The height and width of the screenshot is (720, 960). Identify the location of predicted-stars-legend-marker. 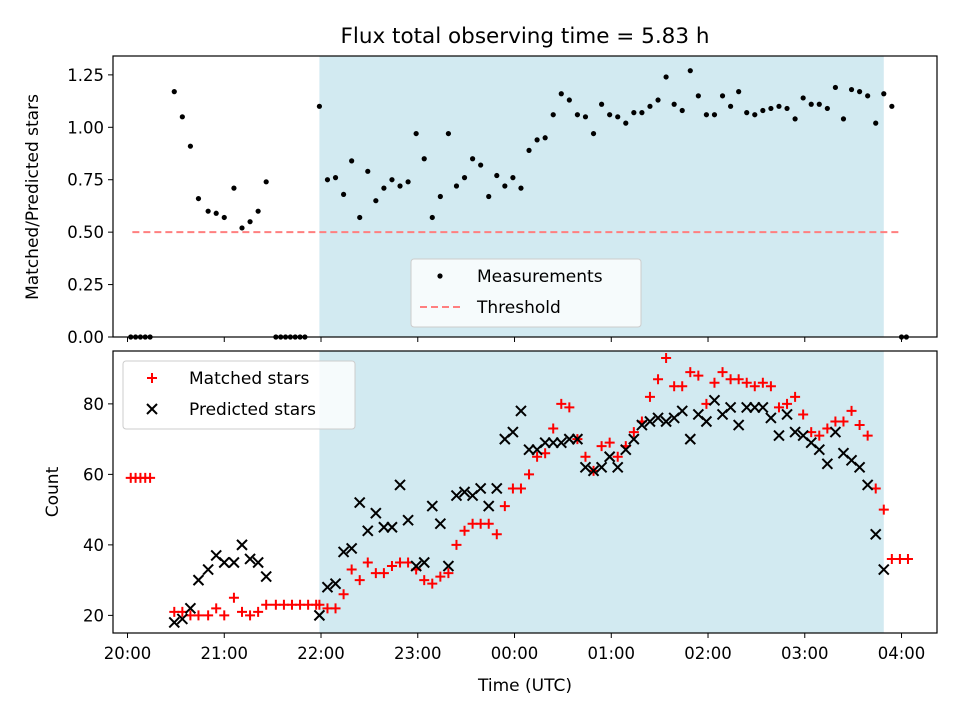
(152, 409).